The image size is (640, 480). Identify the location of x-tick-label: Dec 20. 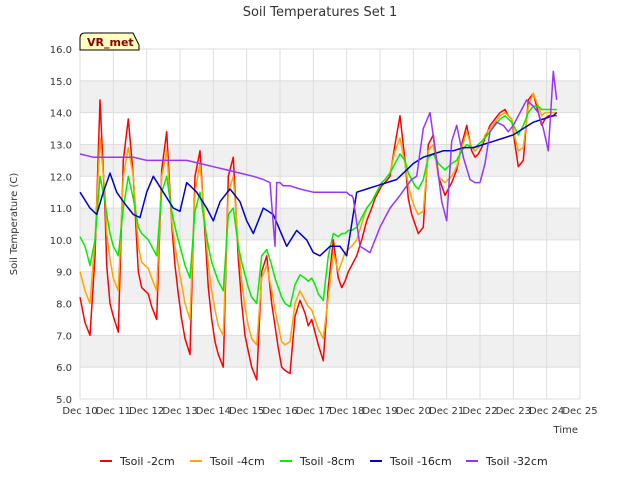
(413, 411).